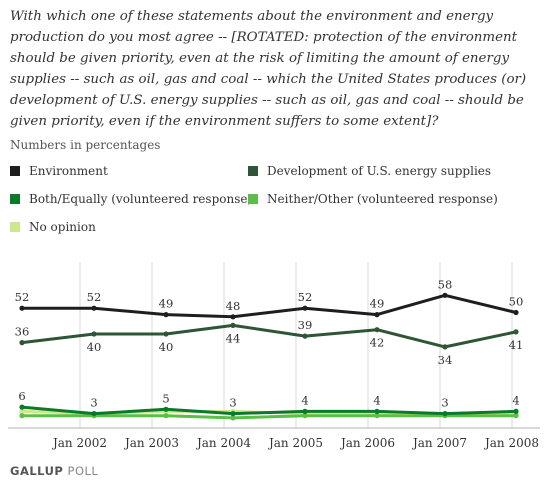 The image size is (552, 484). I want to click on data-label: 34, so click(445, 360).